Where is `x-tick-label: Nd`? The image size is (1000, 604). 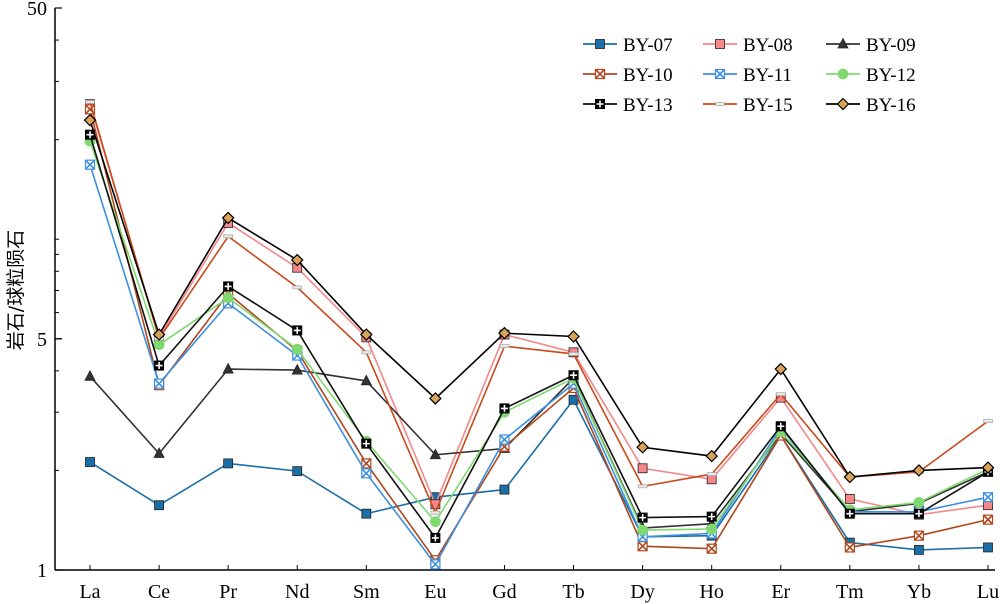
x-tick-label: Nd is located at coordinates (297, 592).